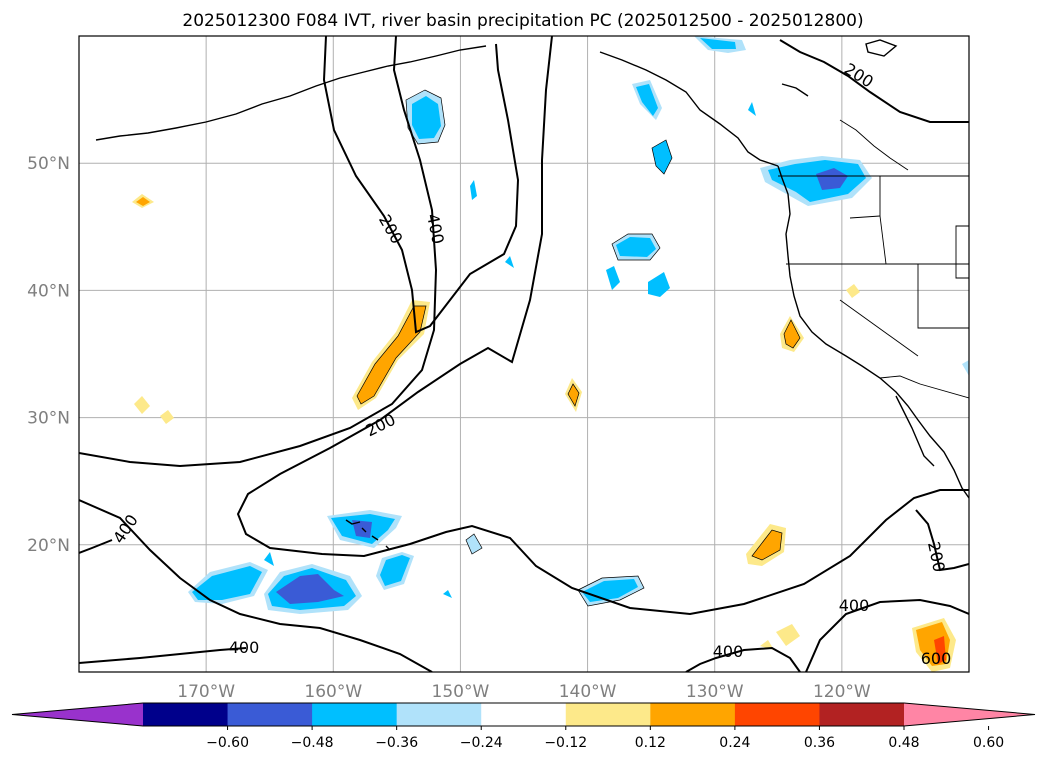  I want to click on colorbar-extend-high, so click(969, 714).